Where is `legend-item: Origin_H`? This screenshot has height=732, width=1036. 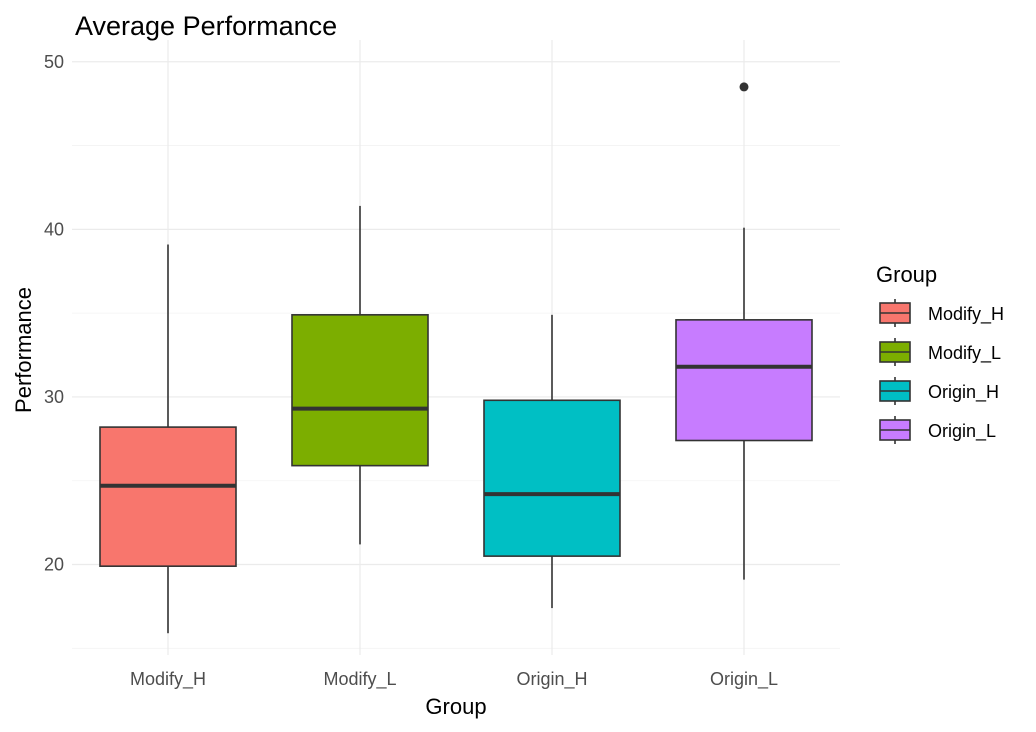
legend-item: Origin_H is located at coordinates (939, 391).